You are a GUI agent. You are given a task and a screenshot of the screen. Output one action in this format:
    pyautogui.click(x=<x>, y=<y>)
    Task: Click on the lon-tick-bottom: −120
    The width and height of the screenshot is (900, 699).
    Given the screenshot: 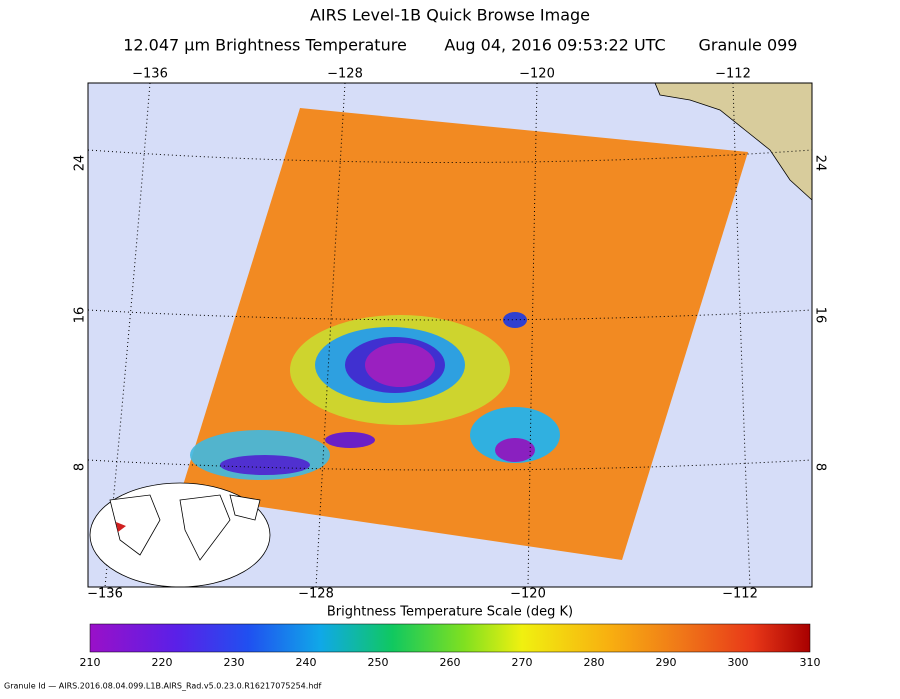 What is the action you would take?
    pyautogui.click(x=528, y=594)
    